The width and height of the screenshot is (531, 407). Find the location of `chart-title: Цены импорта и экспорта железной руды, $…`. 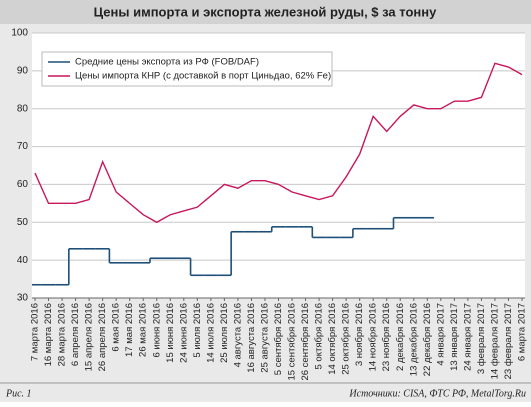

chart-title: Цены импорта и экспорта железной руды, $… is located at coordinates (265, 11).